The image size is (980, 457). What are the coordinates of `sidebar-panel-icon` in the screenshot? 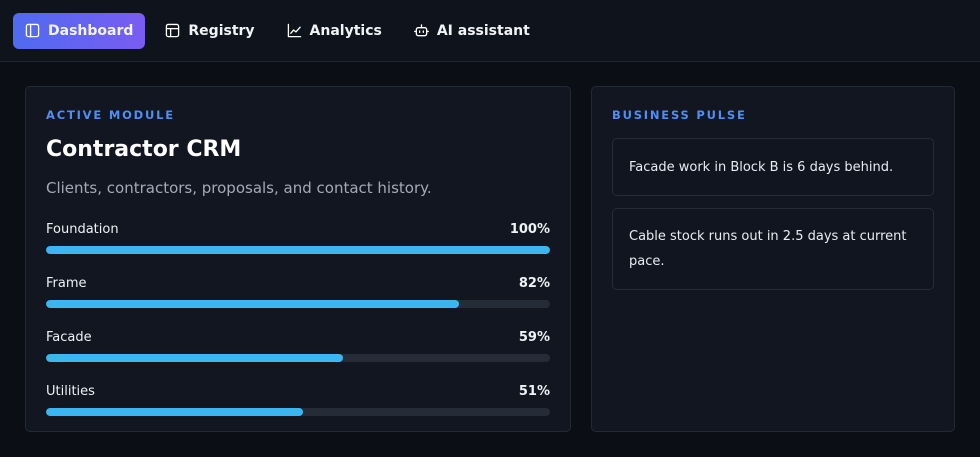 It's located at (32, 30).